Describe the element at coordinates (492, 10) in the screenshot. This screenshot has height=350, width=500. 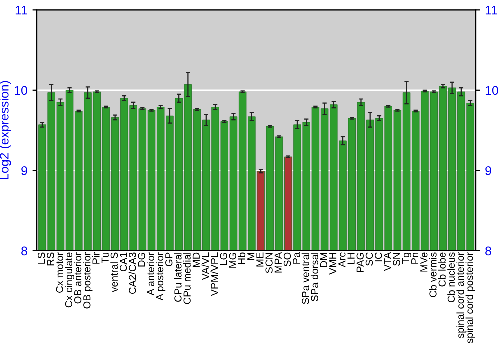
I see `y2-tick-label: 11` at that location.